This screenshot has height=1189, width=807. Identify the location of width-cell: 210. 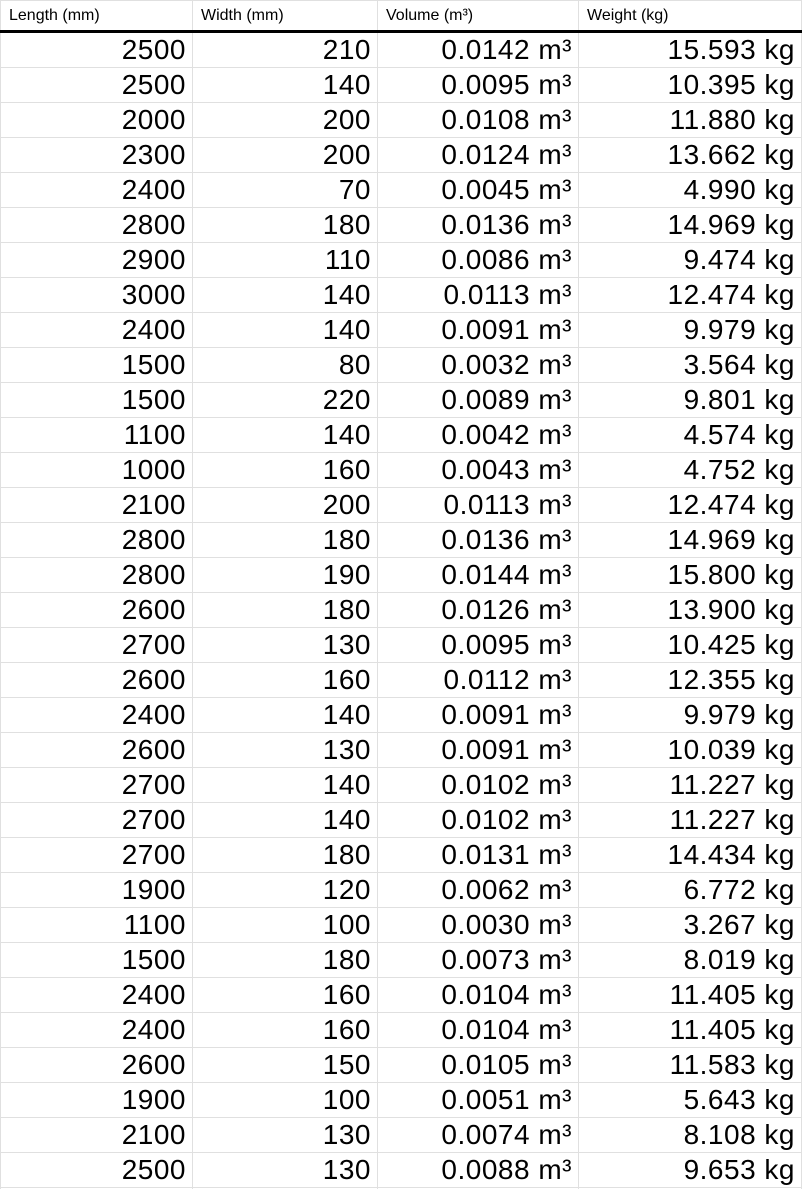
(285, 49).